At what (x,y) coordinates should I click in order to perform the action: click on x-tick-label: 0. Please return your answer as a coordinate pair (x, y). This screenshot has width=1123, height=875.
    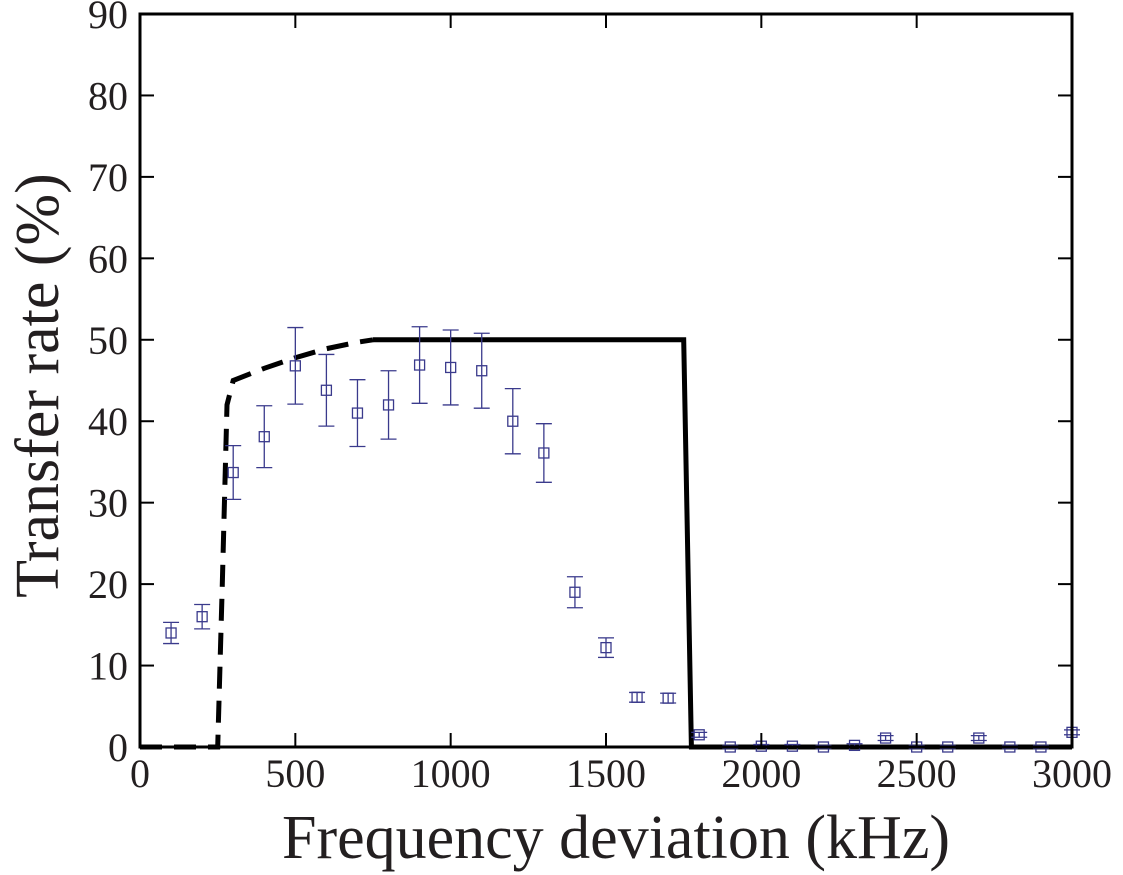
    Looking at the image, I should click on (140, 773).